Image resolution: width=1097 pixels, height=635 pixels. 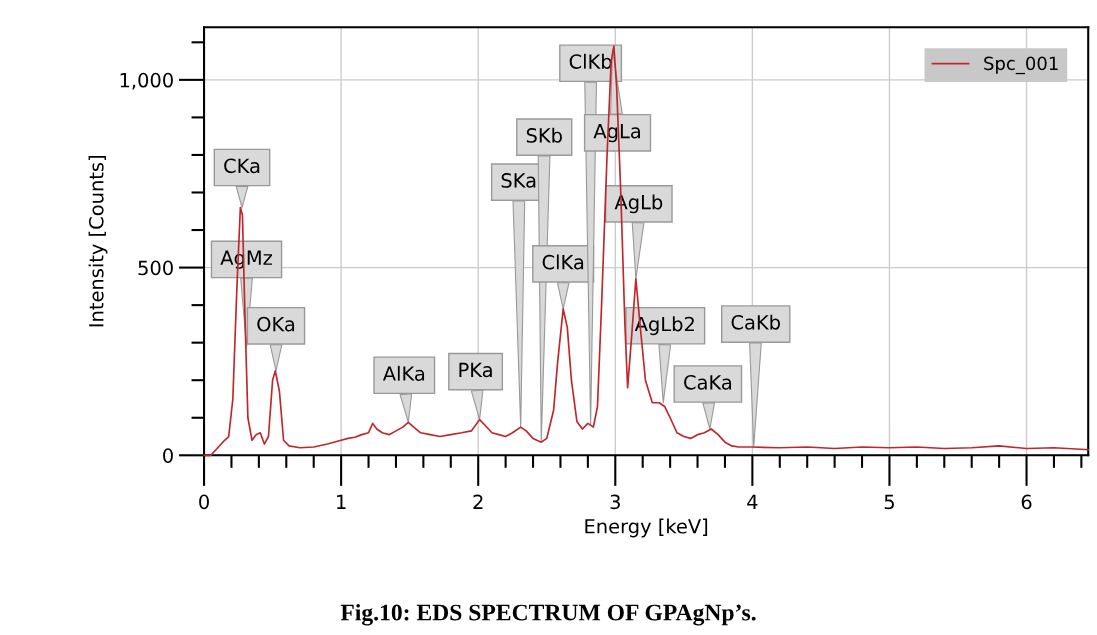 What do you see at coordinates (146, 81) in the screenshot?
I see `y-tick-label: 1,000` at bounding box center [146, 81].